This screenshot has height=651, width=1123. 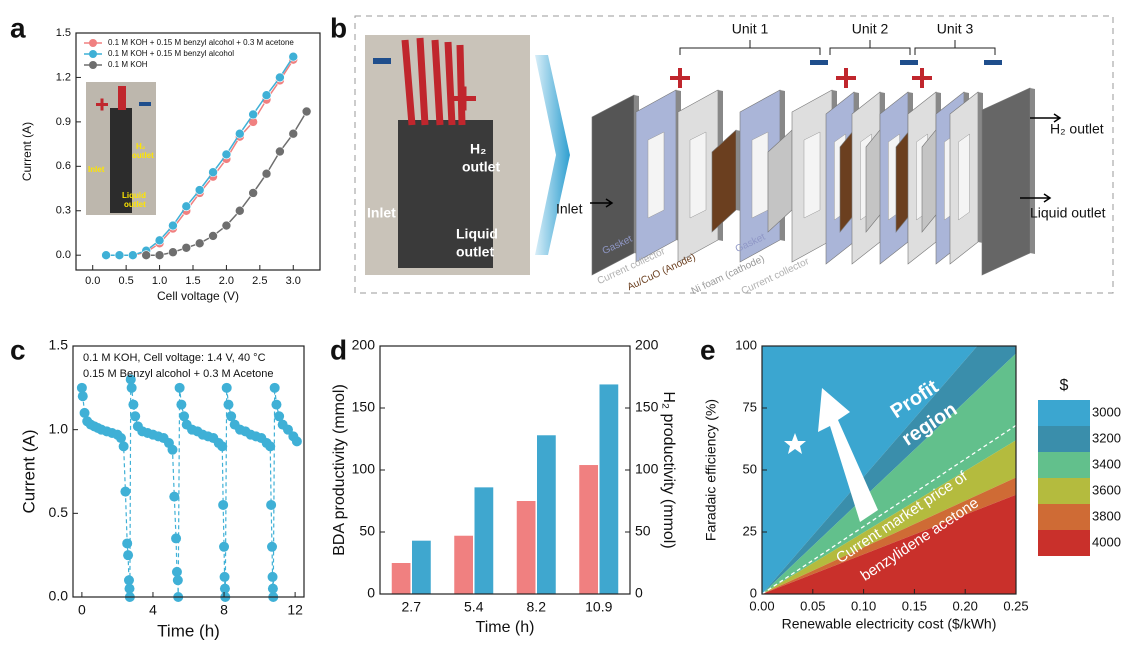 What do you see at coordinates (153, 610) in the screenshot?
I see `x-tick-label: 4` at bounding box center [153, 610].